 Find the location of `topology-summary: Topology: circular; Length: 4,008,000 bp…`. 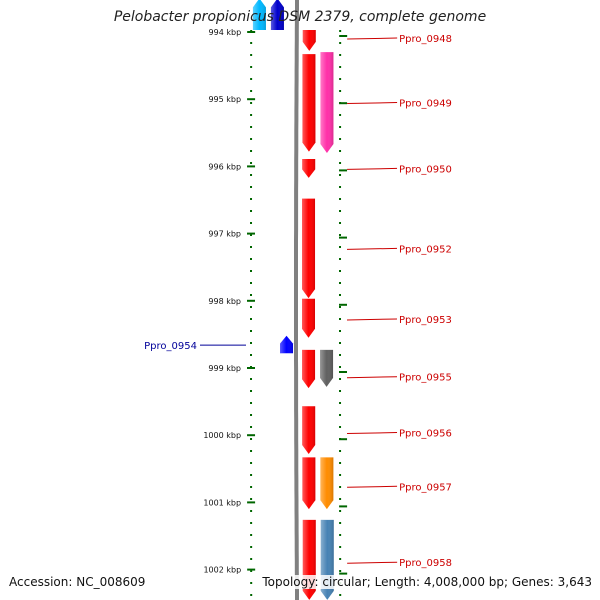

topology-summary: Topology: circular; Length: 4,008,000 bp… is located at coordinates (427, 582).